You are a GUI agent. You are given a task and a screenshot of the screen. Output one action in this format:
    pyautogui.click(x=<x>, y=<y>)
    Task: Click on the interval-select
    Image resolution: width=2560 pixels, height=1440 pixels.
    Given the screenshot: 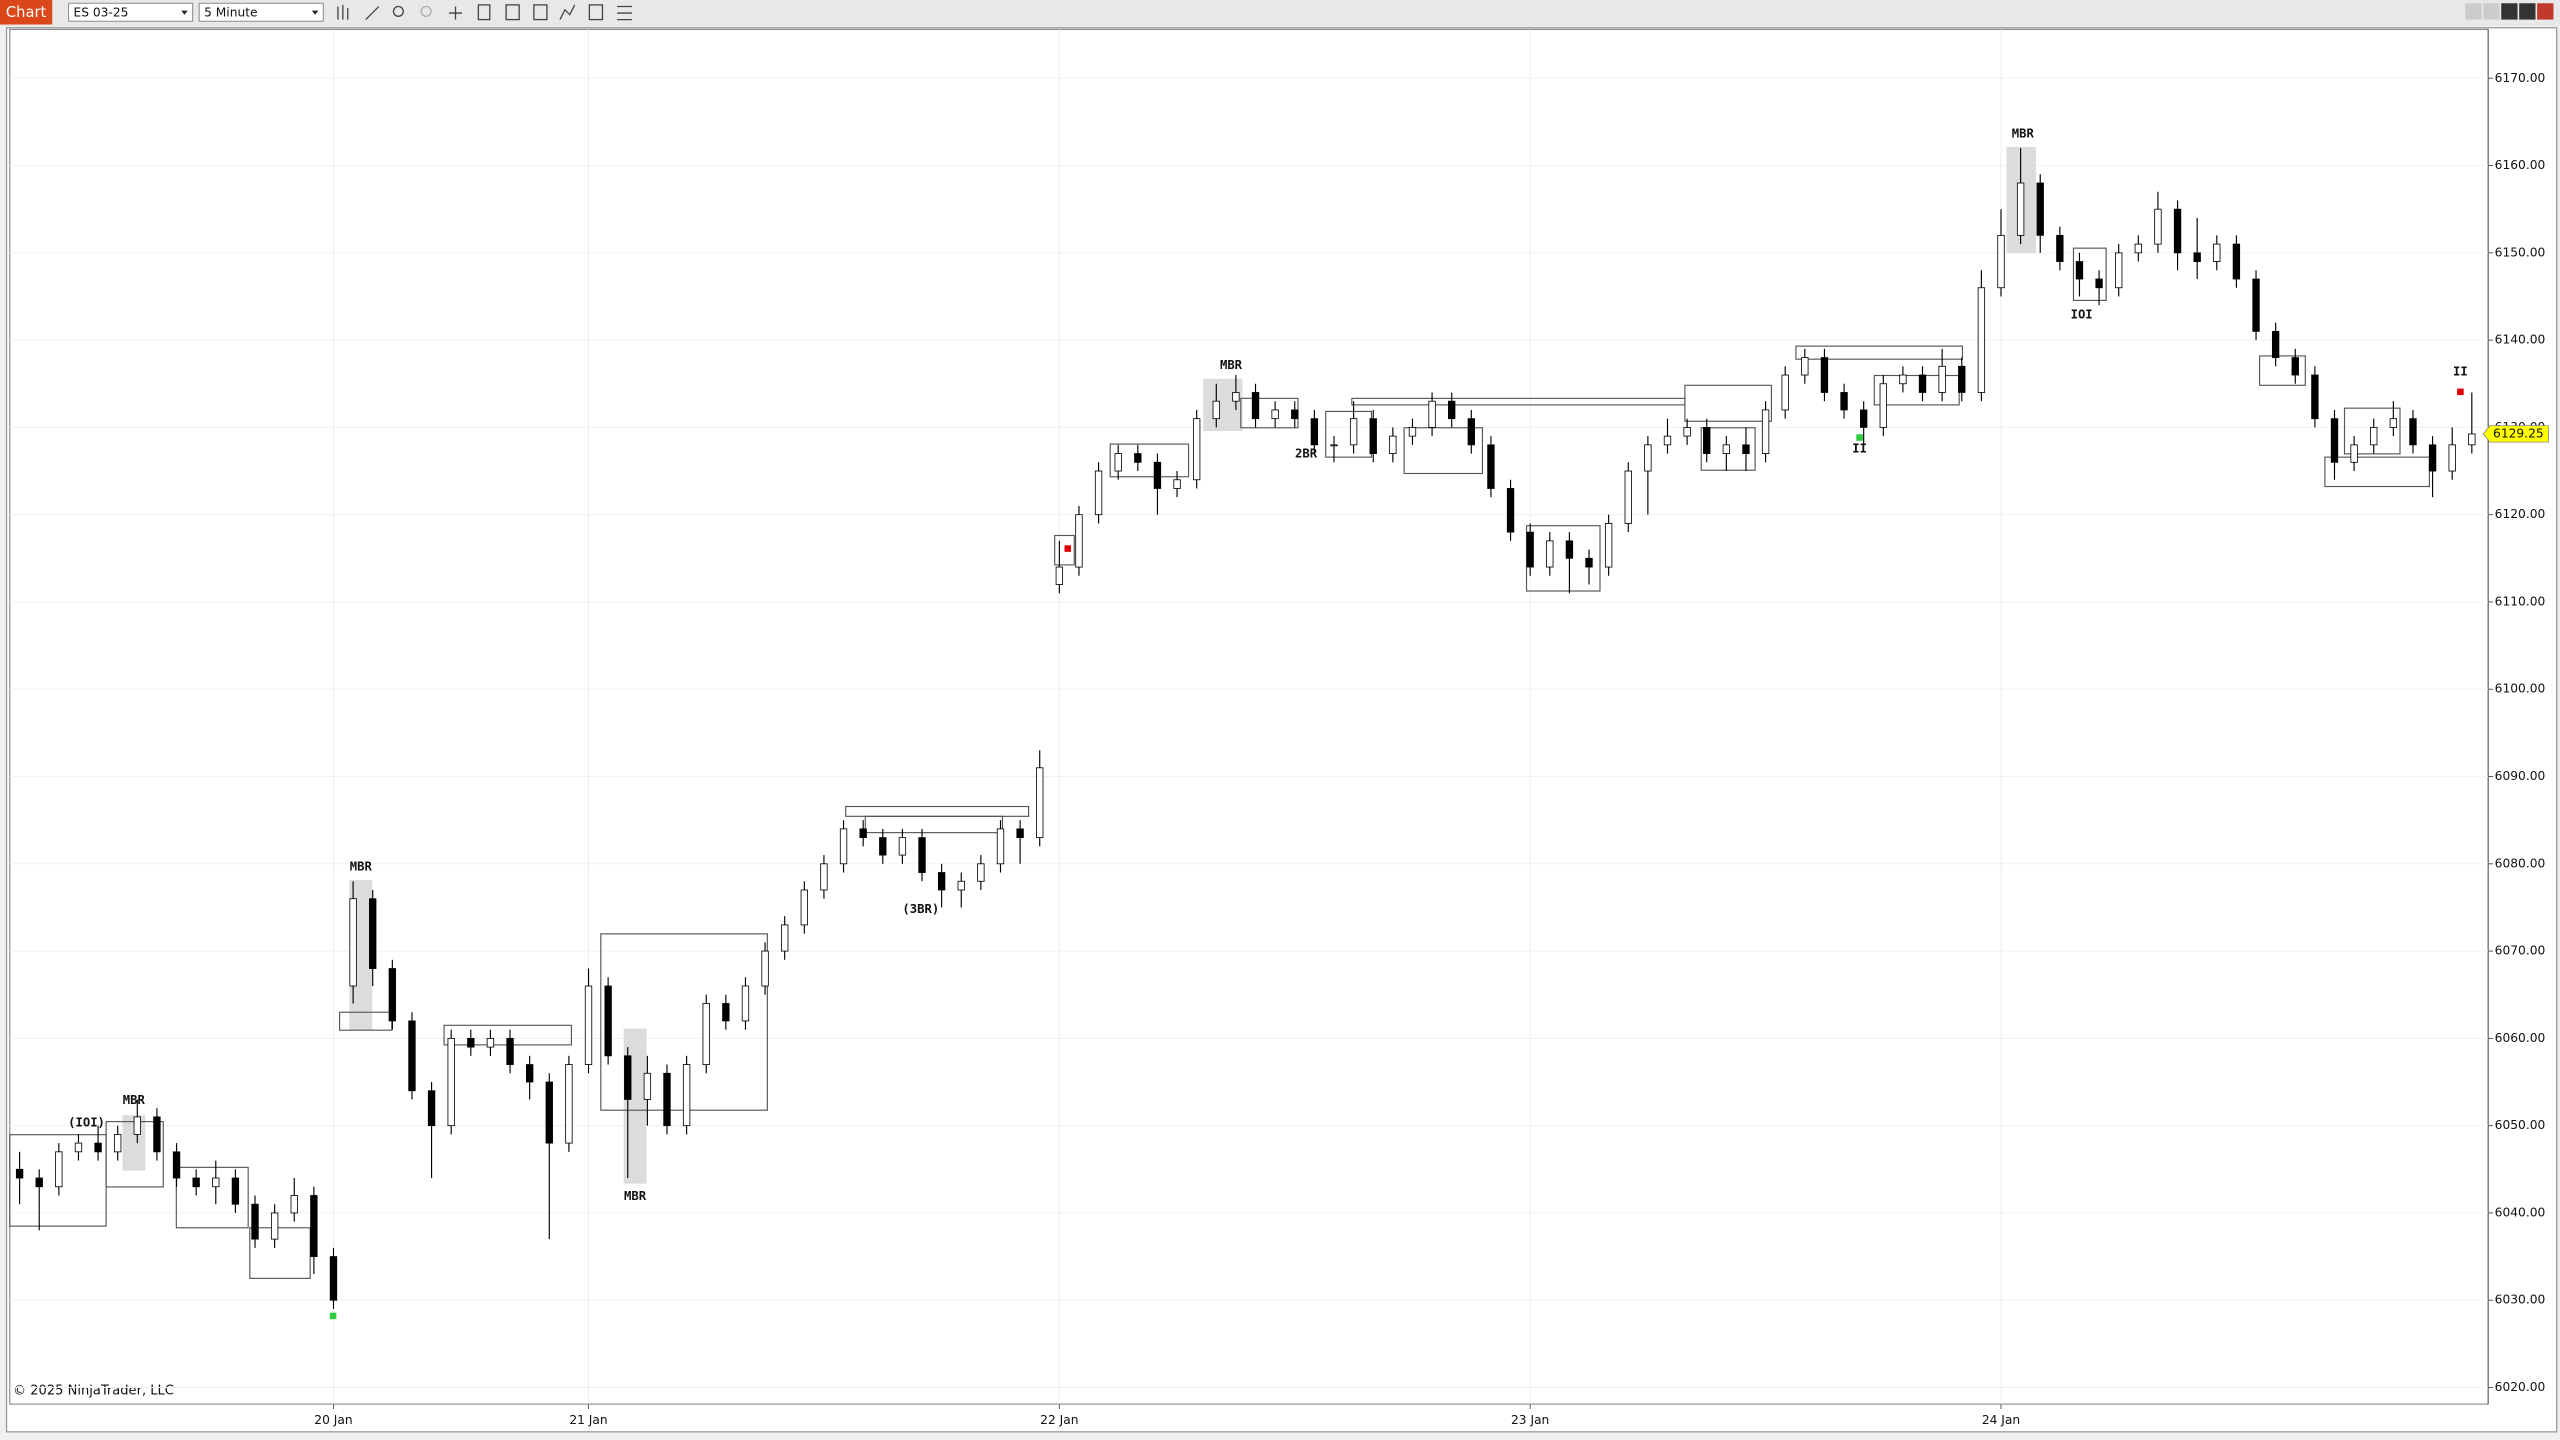 What is the action you would take?
    pyautogui.click(x=261, y=12)
    